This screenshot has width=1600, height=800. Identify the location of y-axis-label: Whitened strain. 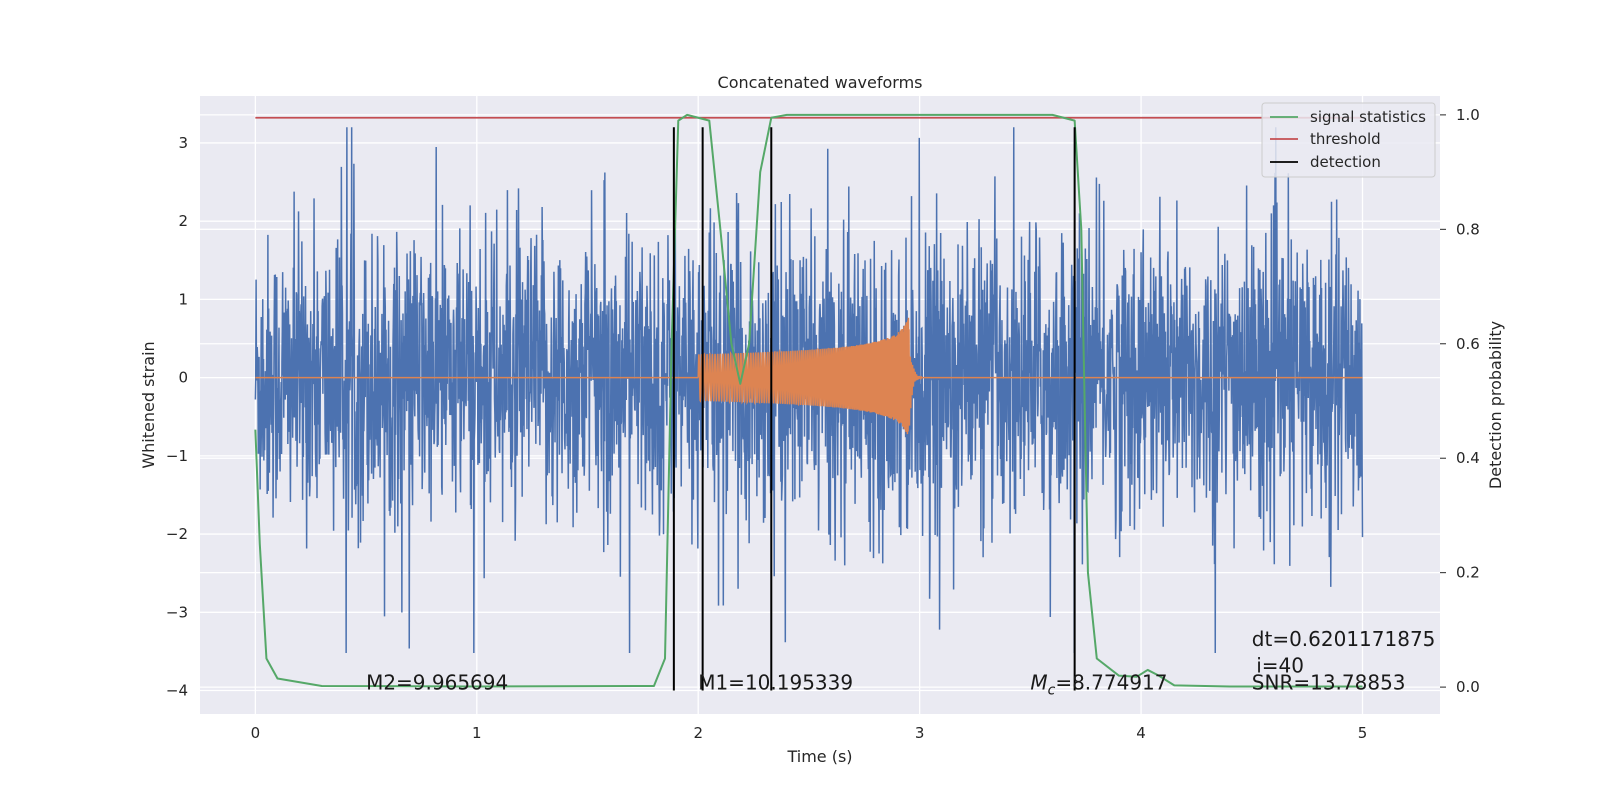
(148, 404).